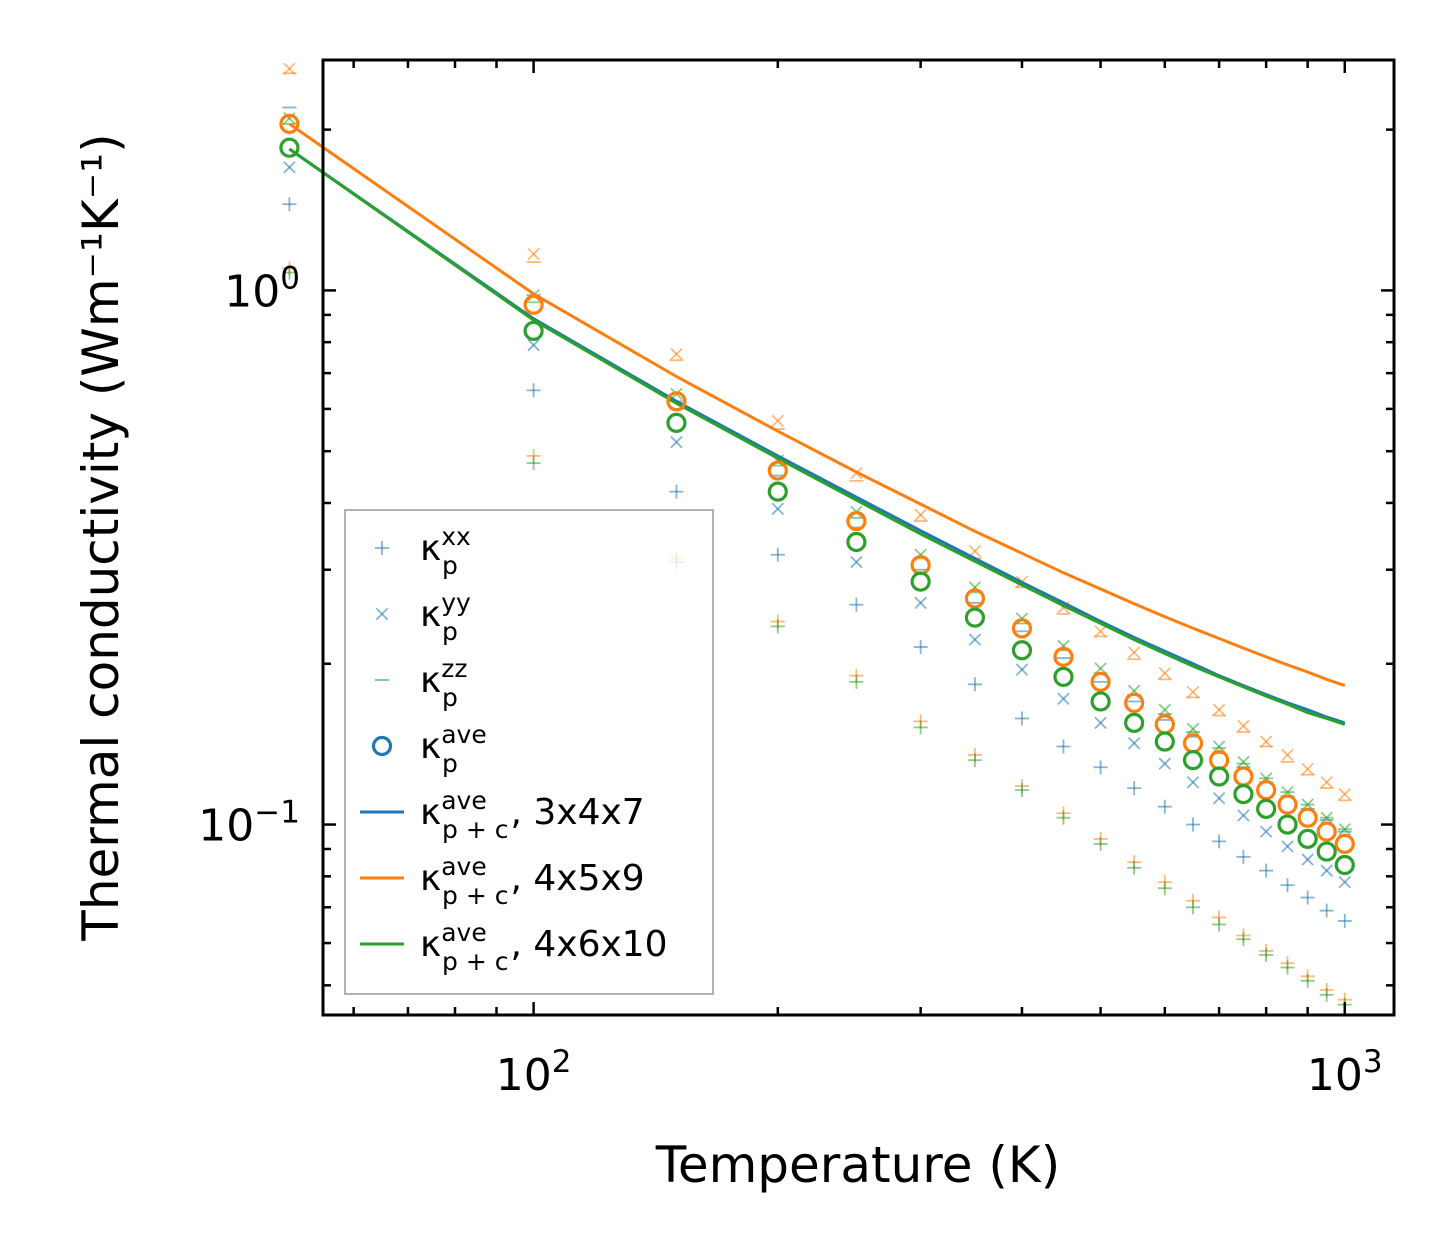  What do you see at coordinates (443, 683) in the screenshot?
I see `legend-label: κzz p` at bounding box center [443, 683].